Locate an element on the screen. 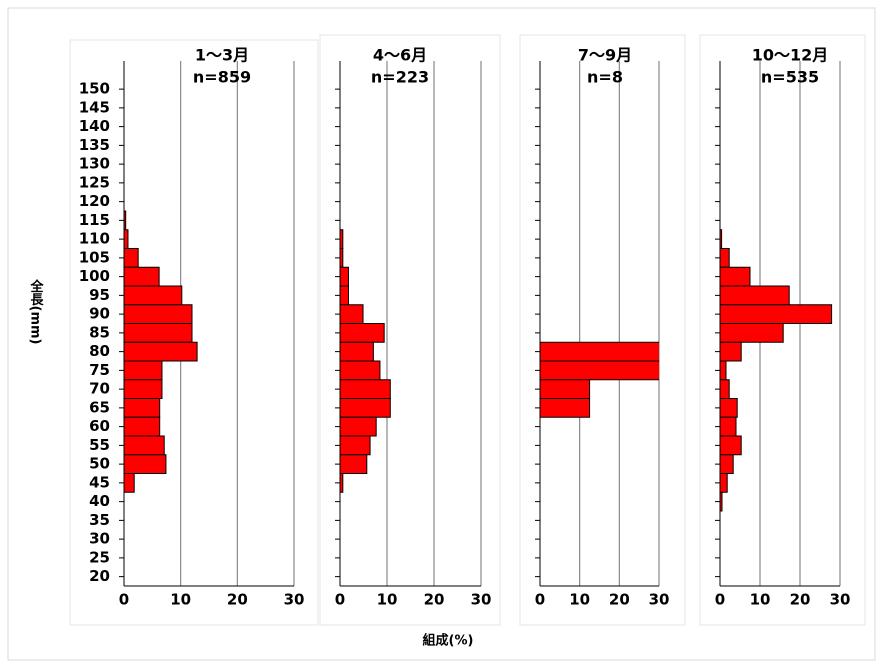 The width and height of the screenshot is (882, 664). chart-title: 10～12月 is located at coordinates (790, 55).